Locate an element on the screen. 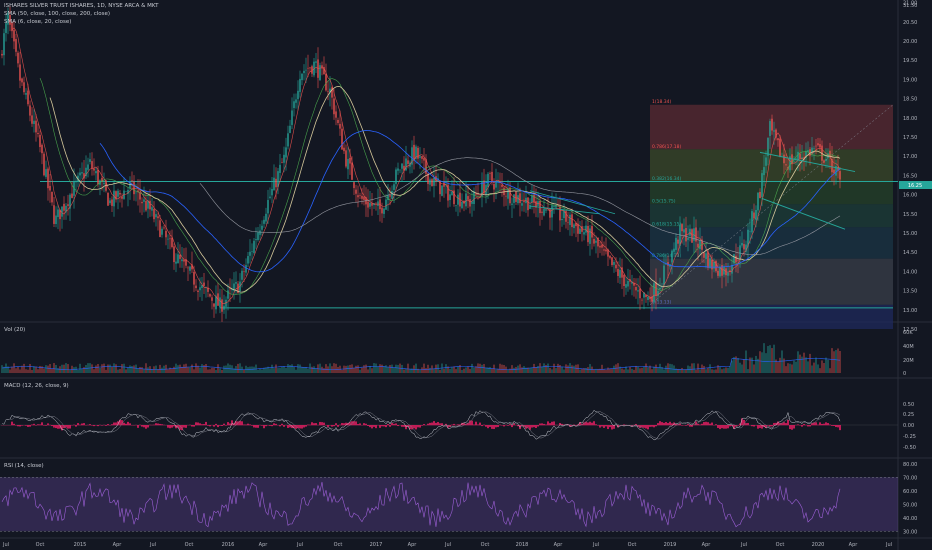 The height and width of the screenshot is (550, 932). macd-signal-line is located at coordinates (421, 425).